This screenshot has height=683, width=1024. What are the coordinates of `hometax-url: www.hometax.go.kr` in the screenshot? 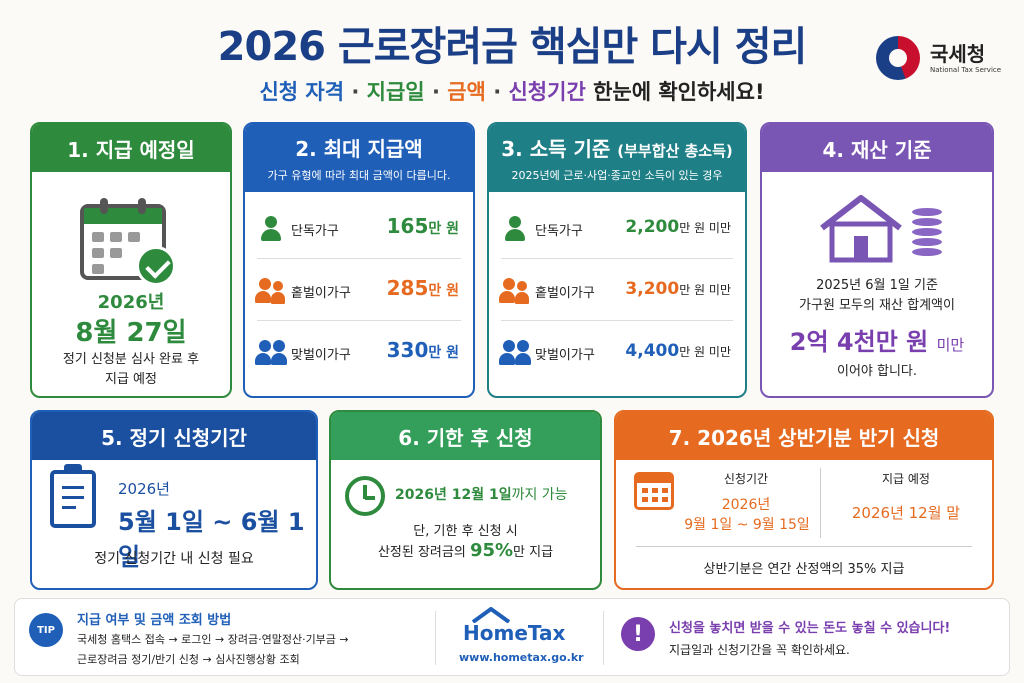 It's located at (521, 657).